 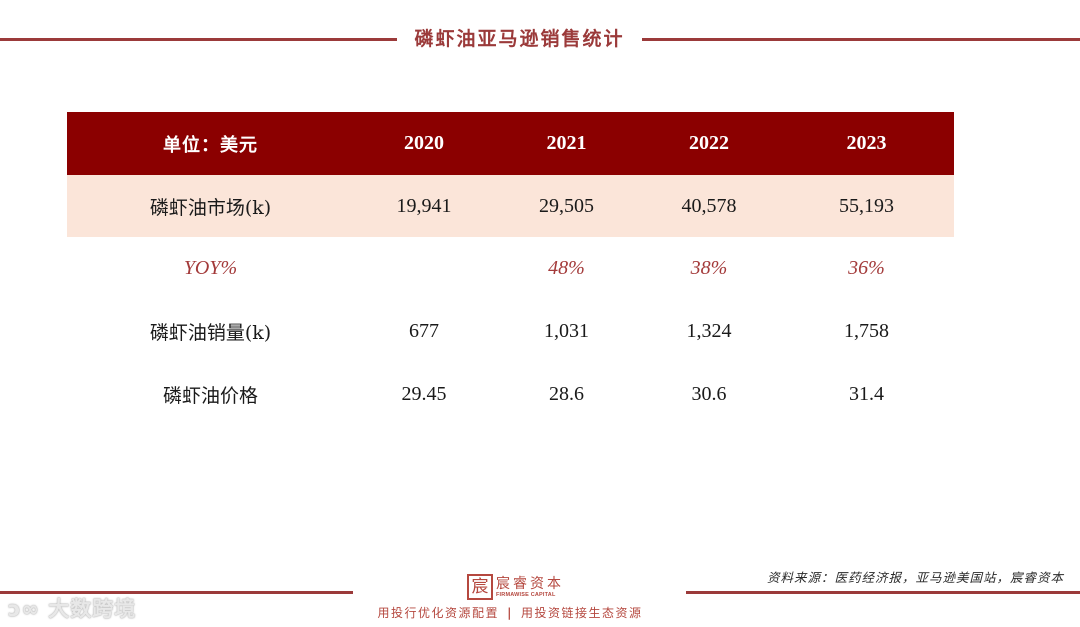 What do you see at coordinates (198, 39) in the screenshot?
I see `title-divider-left` at bounding box center [198, 39].